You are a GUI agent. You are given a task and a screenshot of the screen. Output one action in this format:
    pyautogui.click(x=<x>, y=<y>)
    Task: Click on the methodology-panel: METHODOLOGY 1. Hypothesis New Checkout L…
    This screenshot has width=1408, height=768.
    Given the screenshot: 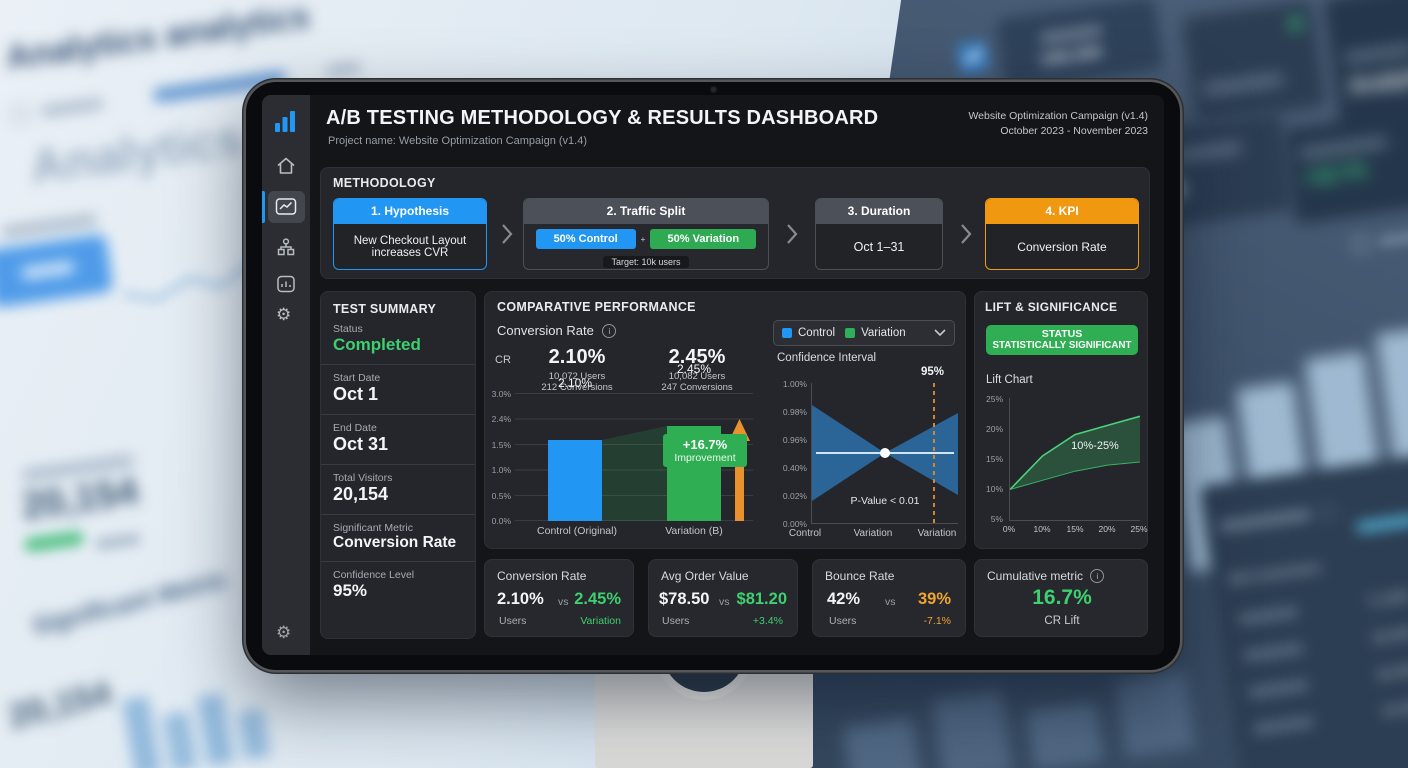 What is the action you would take?
    pyautogui.click(x=735, y=223)
    